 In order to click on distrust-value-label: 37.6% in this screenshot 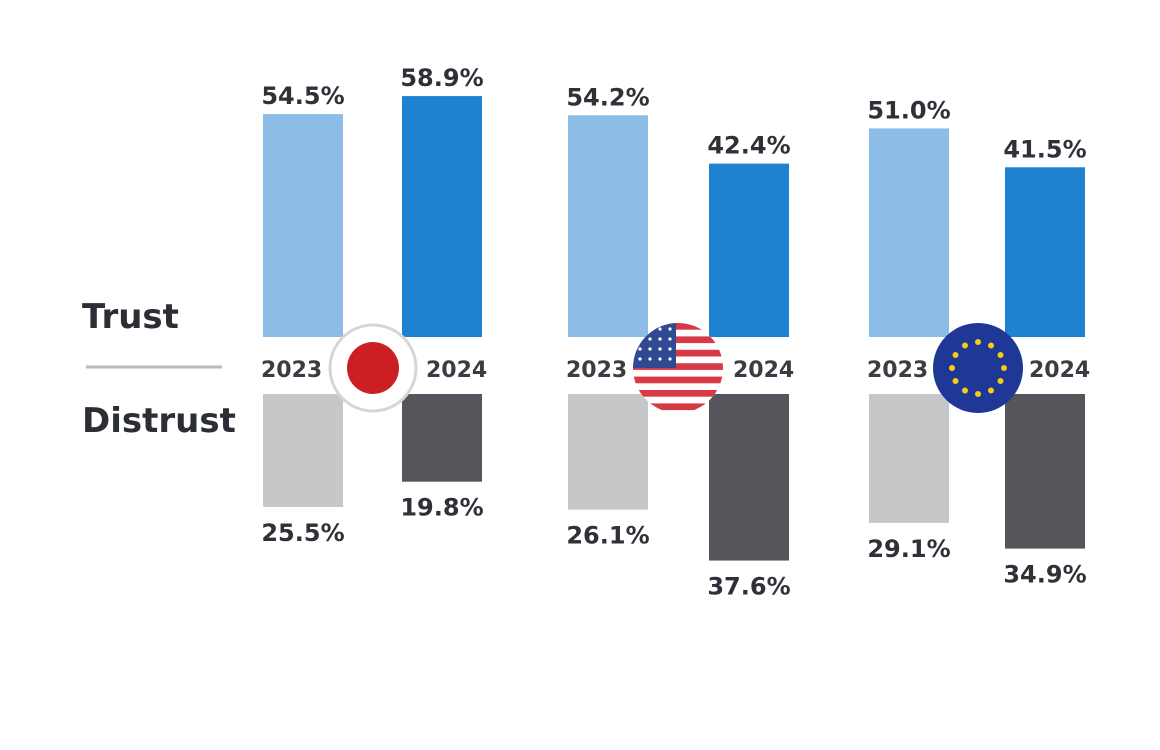, I will do `click(748, 587)`.